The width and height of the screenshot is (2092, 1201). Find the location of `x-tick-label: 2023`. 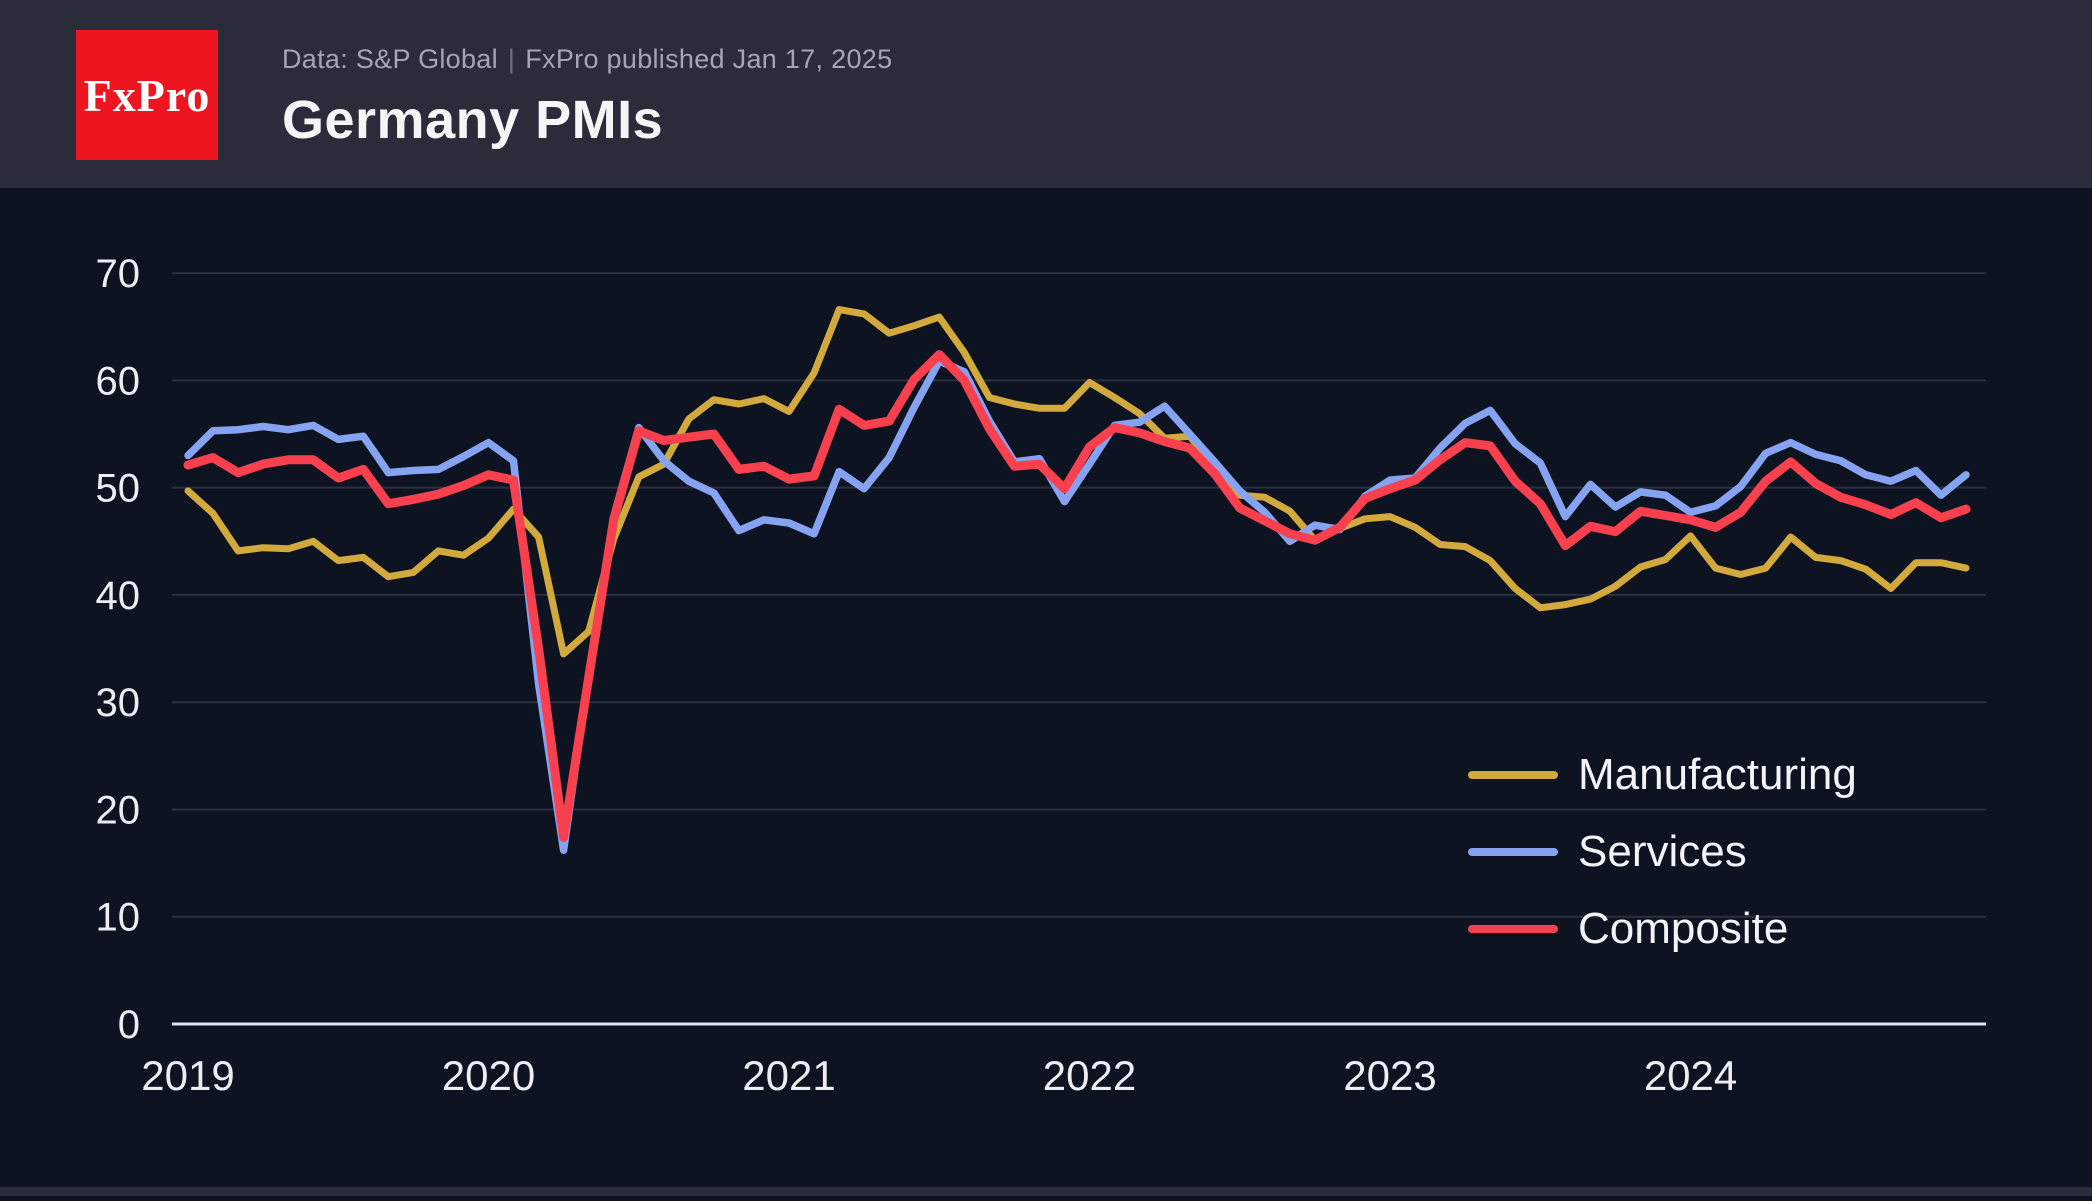

x-tick-label: 2023 is located at coordinates (1389, 1075).